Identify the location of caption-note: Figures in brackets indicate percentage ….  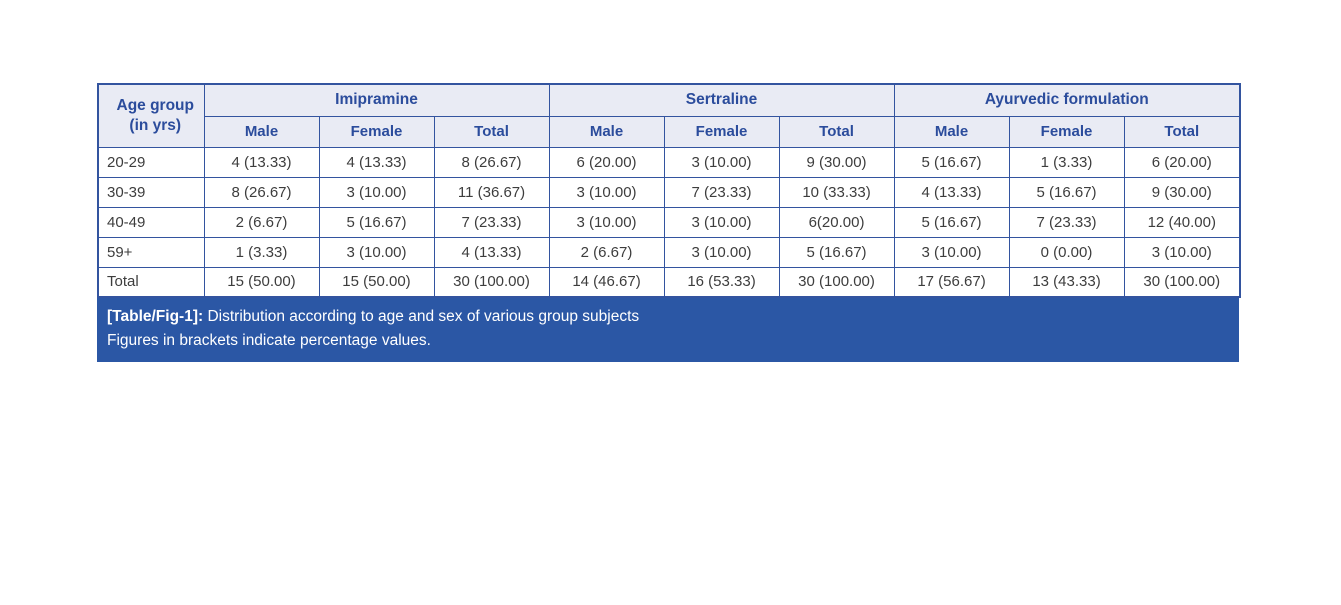
(269, 340).